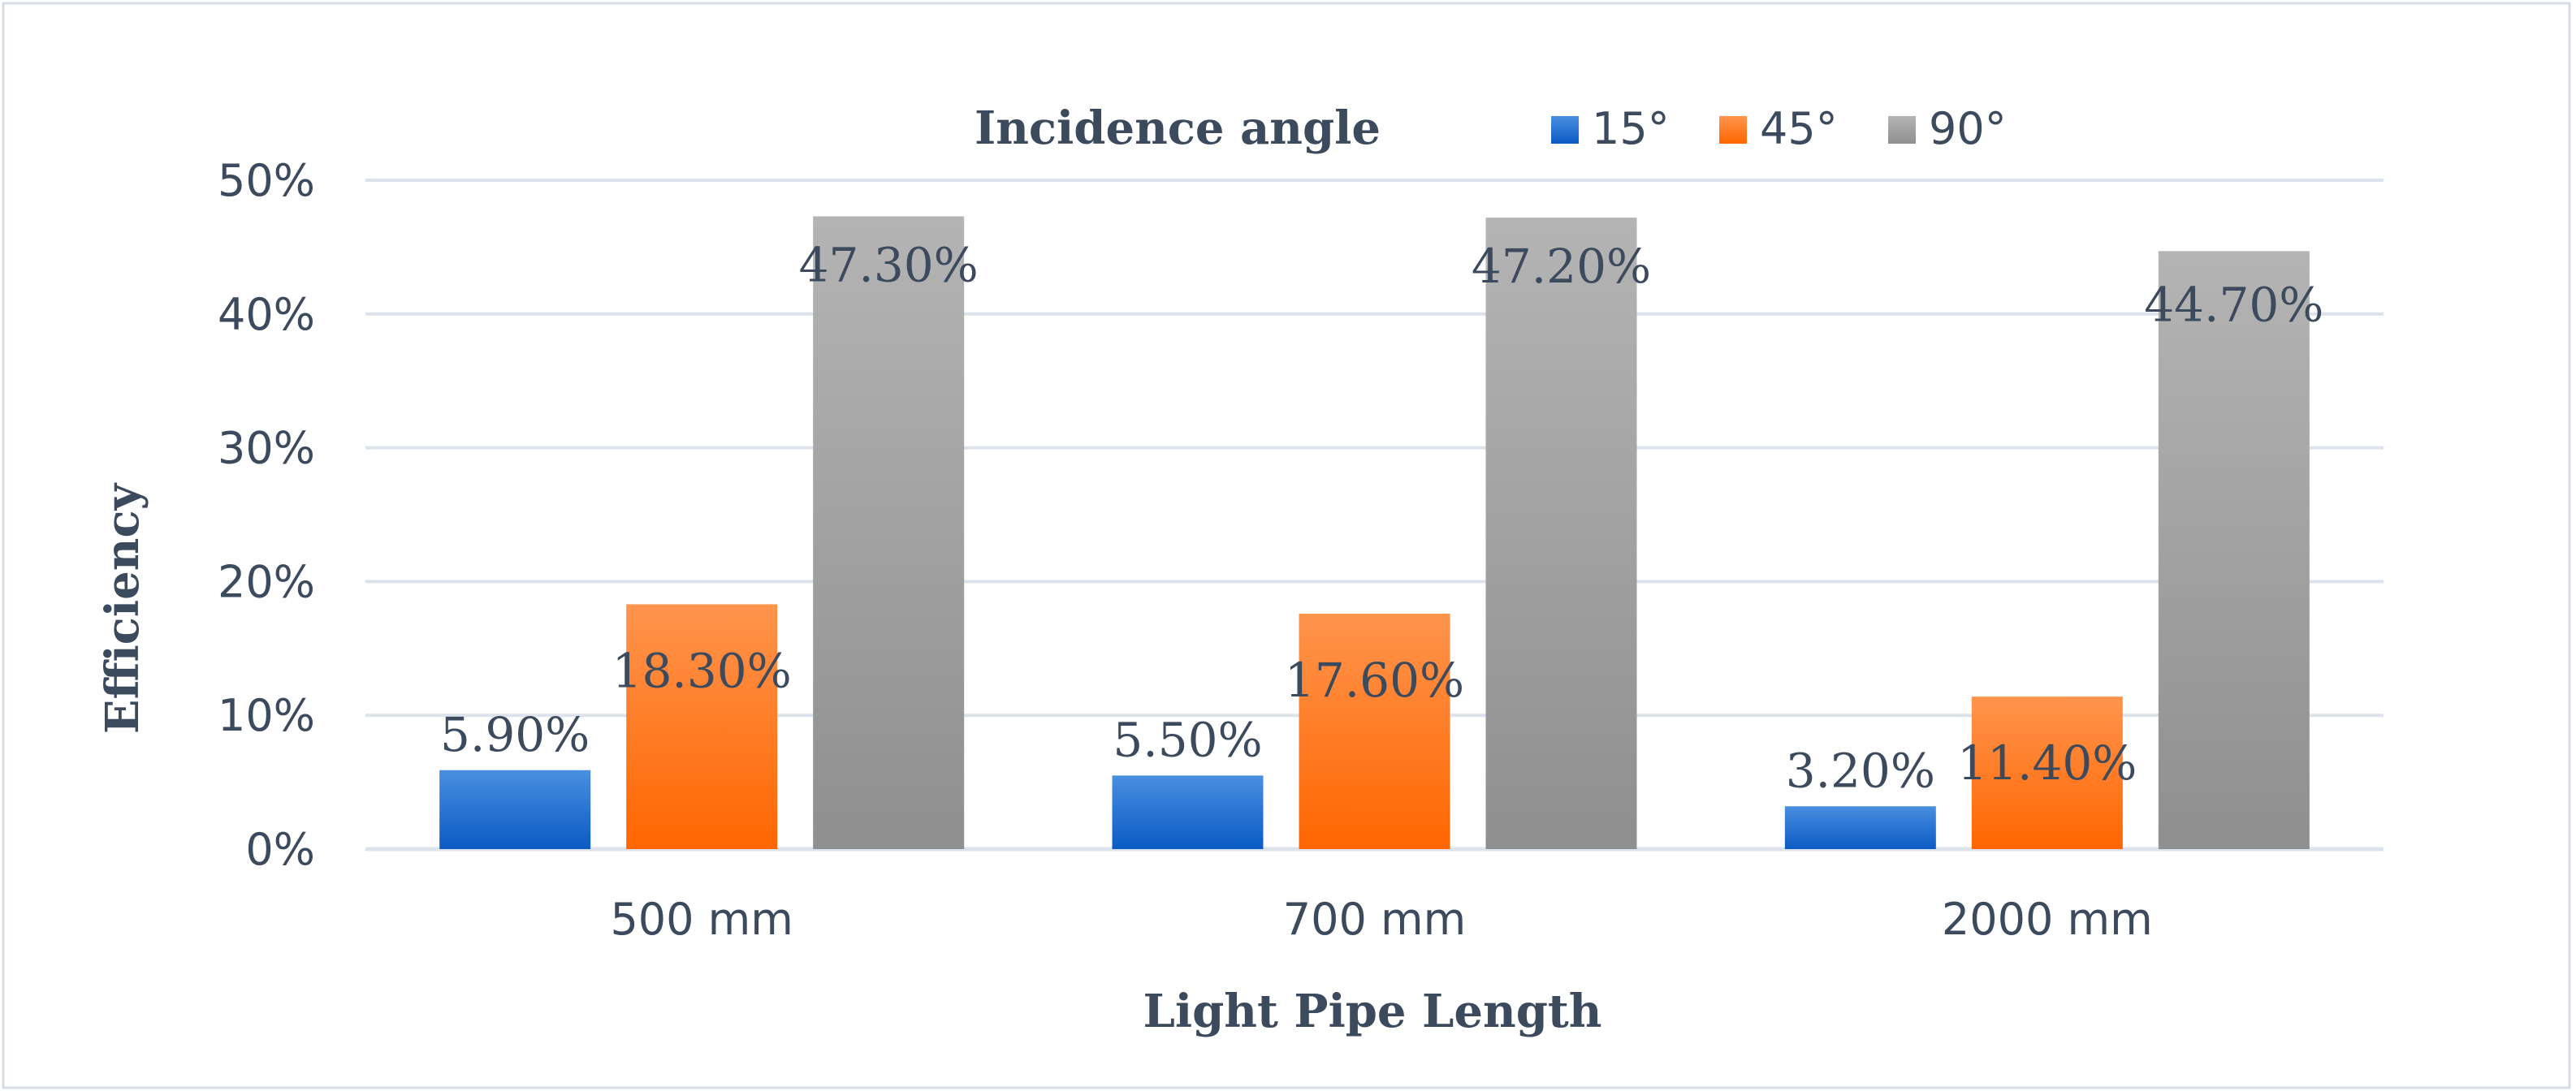  What do you see at coordinates (701, 919) in the screenshot?
I see `x-tick-label: 500 mm` at bounding box center [701, 919].